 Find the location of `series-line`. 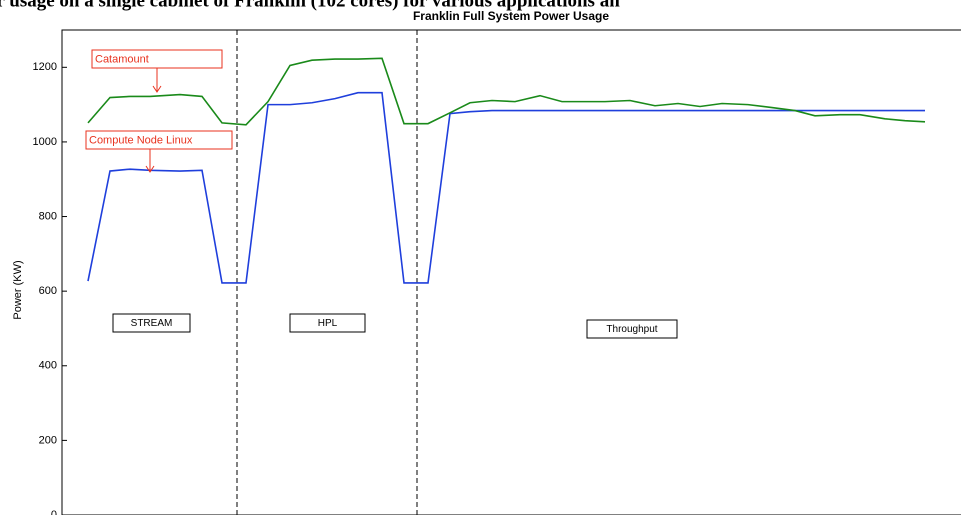

series-line is located at coordinates (506, 91).